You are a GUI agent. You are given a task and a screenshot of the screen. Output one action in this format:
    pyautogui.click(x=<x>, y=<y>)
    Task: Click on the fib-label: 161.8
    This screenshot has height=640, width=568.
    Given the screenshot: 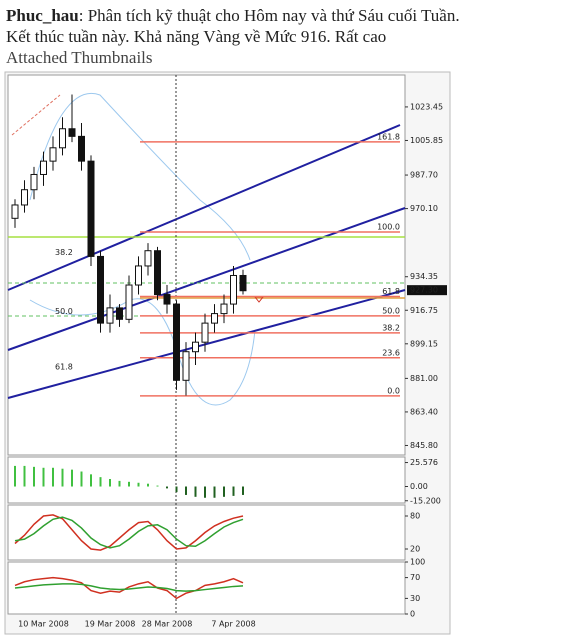 What is the action you would take?
    pyautogui.click(x=388, y=136)
    